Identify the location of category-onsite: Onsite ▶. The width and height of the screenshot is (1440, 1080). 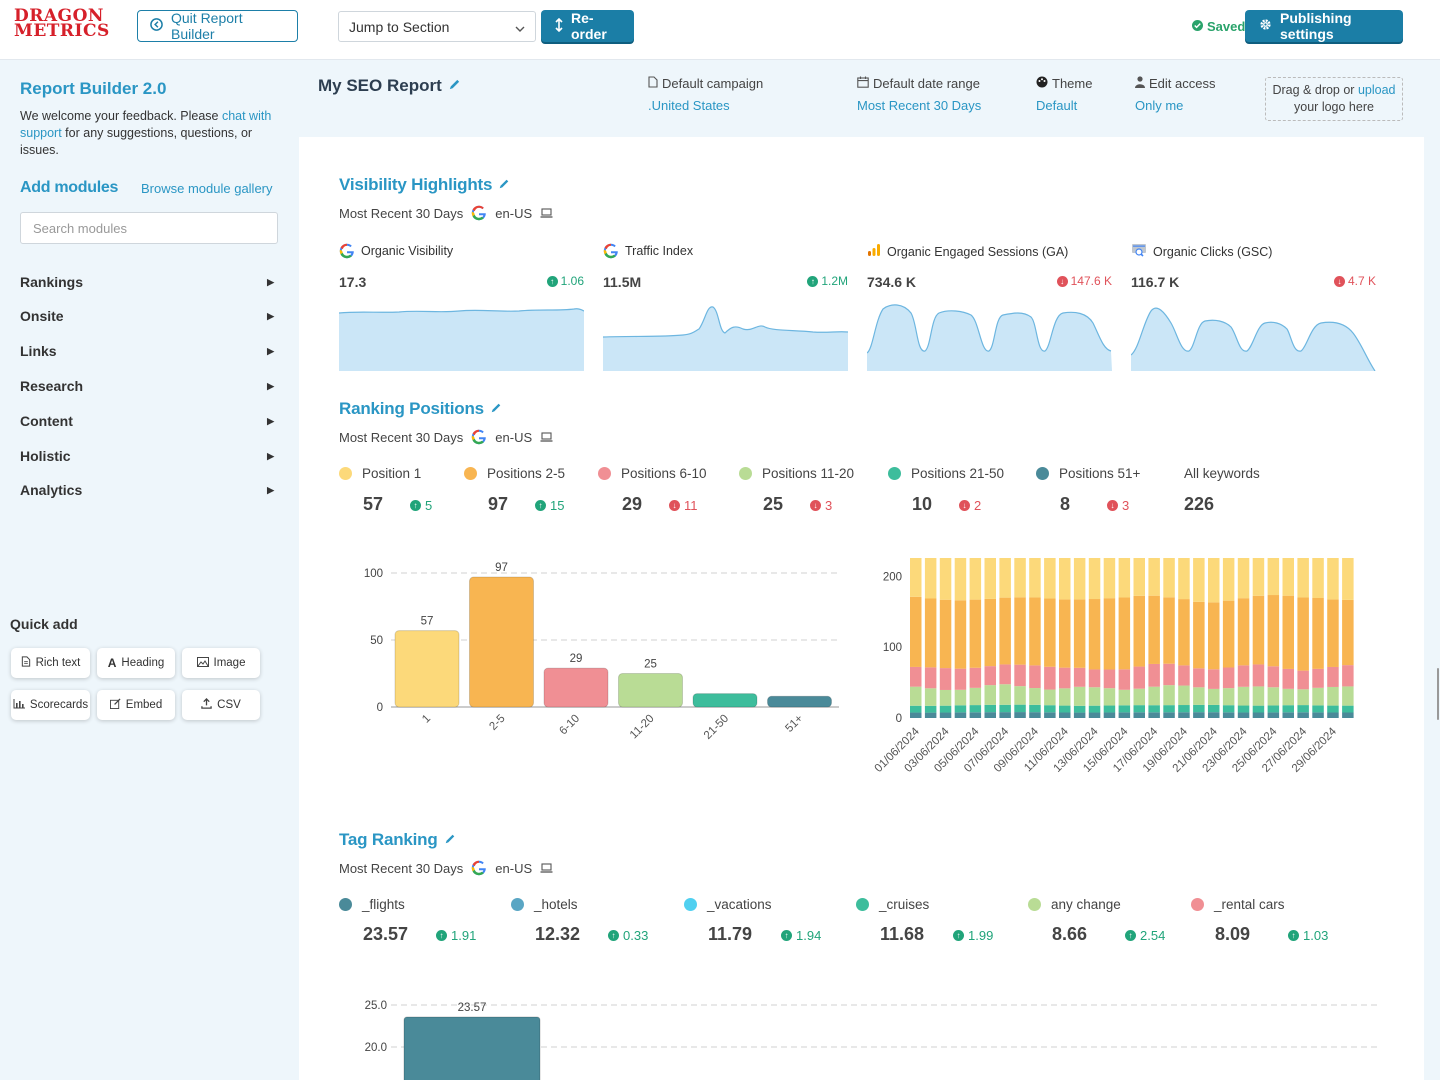
(147, 316).